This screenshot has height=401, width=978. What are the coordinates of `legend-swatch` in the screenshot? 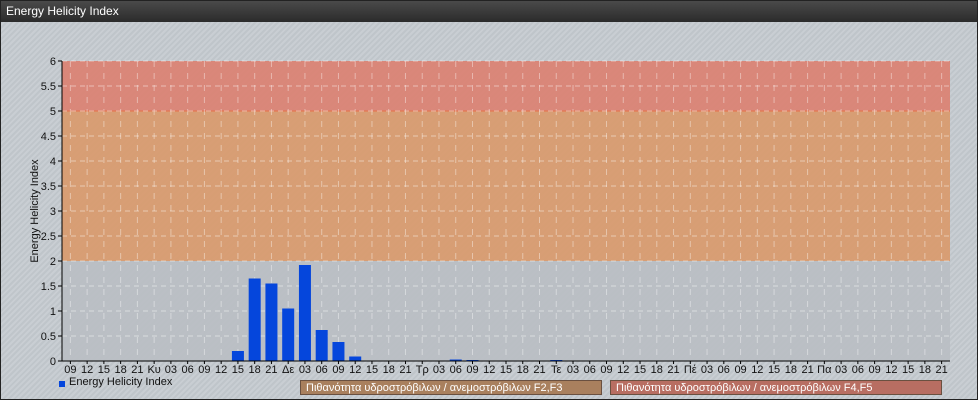 It's located at (62, 383).